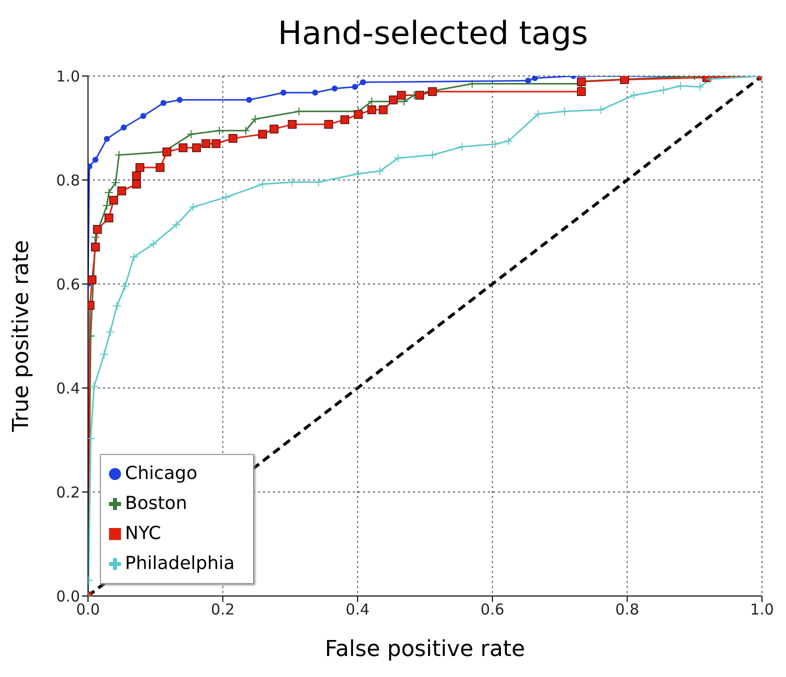 The width and height of the screenshot is (786, 677). What do you see at coordinates (180, 563) in the screenshot?
I see `legend-label: Philadelphia` at bounding box center [180, 563].